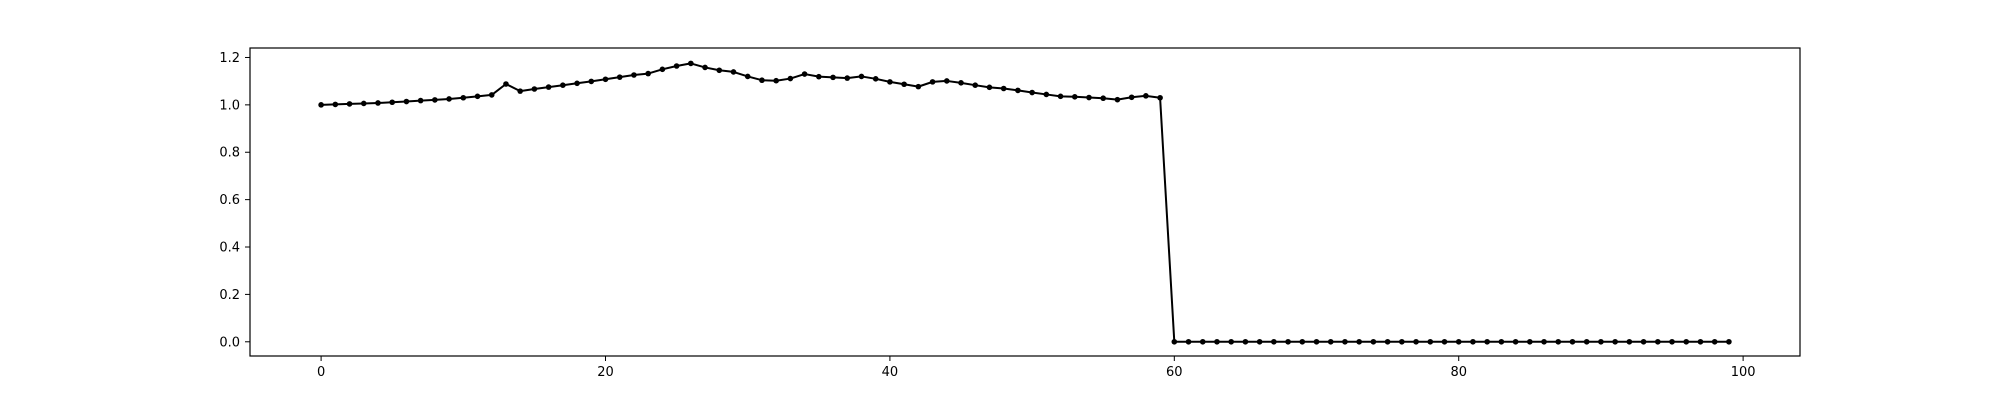  I want to click on y-tick-label: 0.2, so click(229, 295).